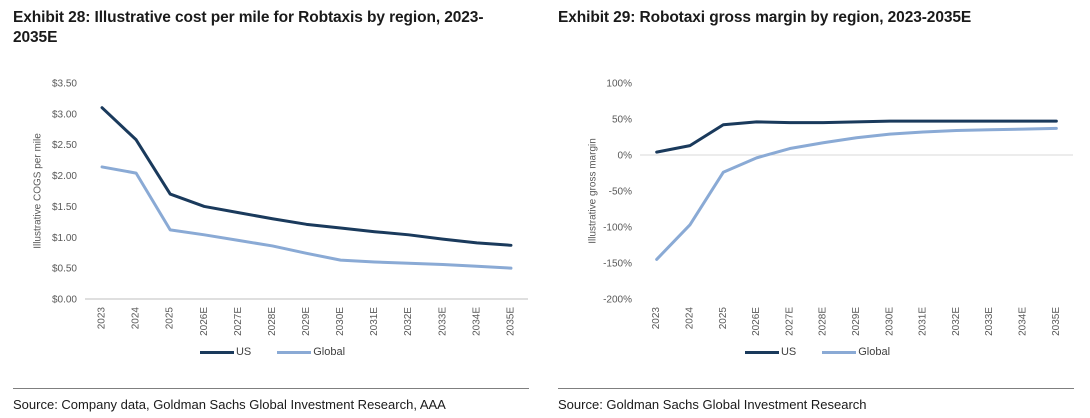  Describe the element at coordinates (625, 156) in the screenshot. I see `y-axis-tick-label: 0%` at that location.